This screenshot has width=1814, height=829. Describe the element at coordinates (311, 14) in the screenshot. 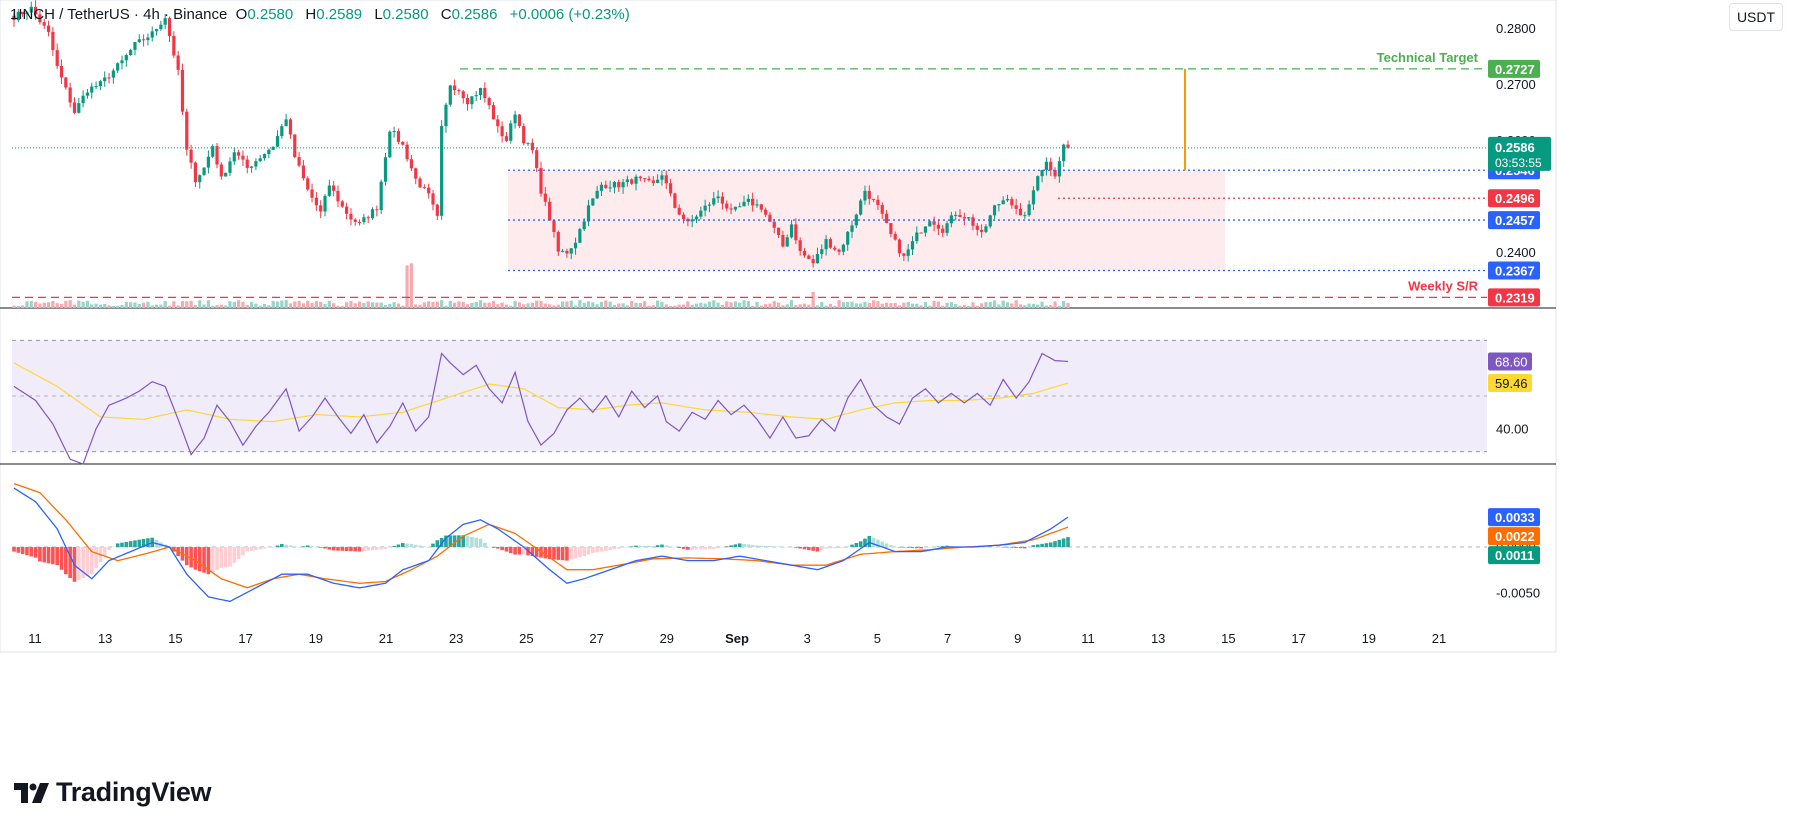

I see `high-label: H` at that location.